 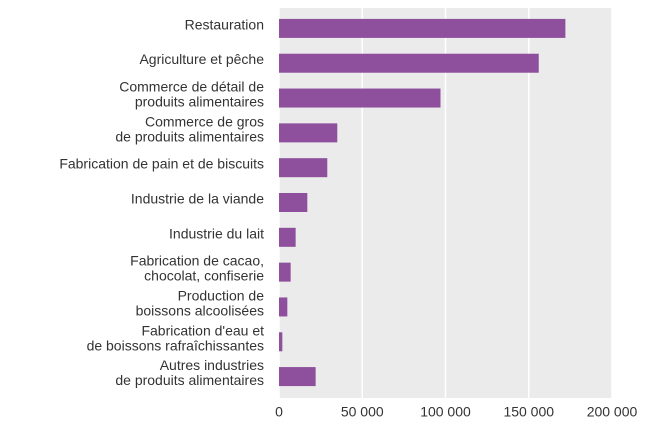 I want to click on y-tick-label-line: boissons alcoolisées, so click(x=200, y=310).